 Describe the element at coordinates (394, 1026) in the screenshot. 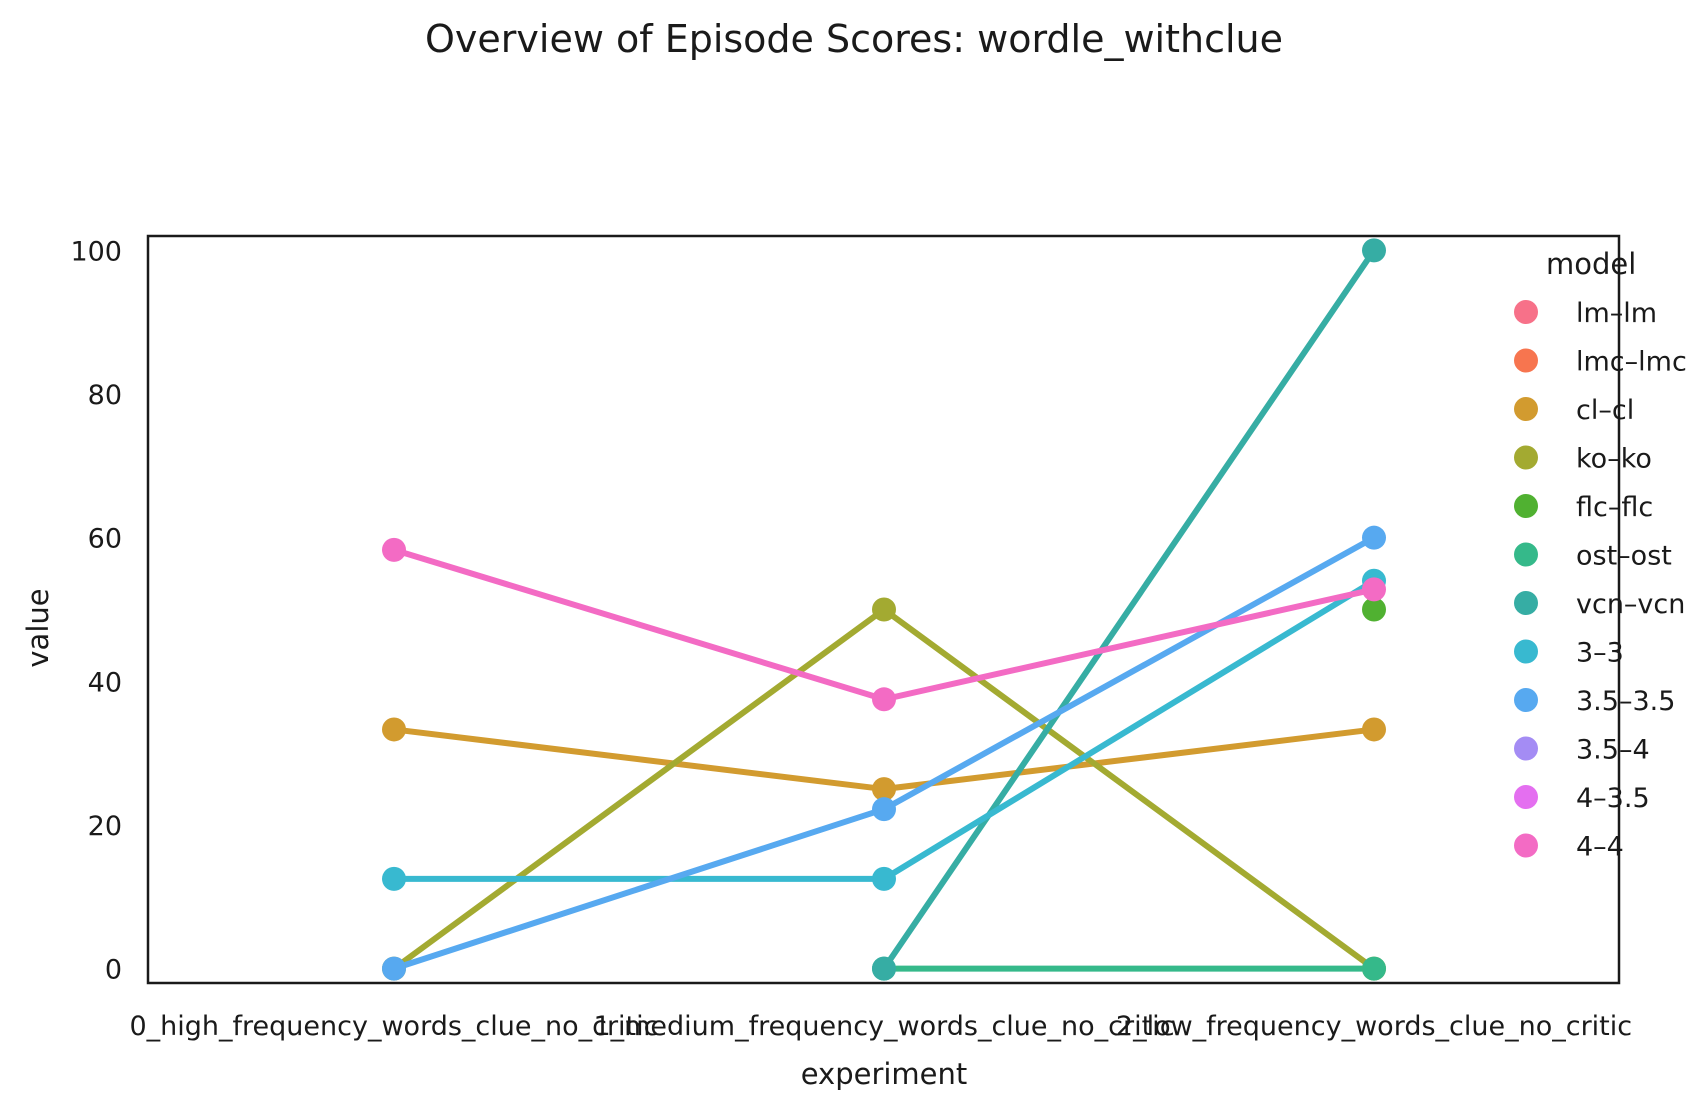

I see `x-tick-label: 0_high_frequency_words_clue_no_critic` at that location.